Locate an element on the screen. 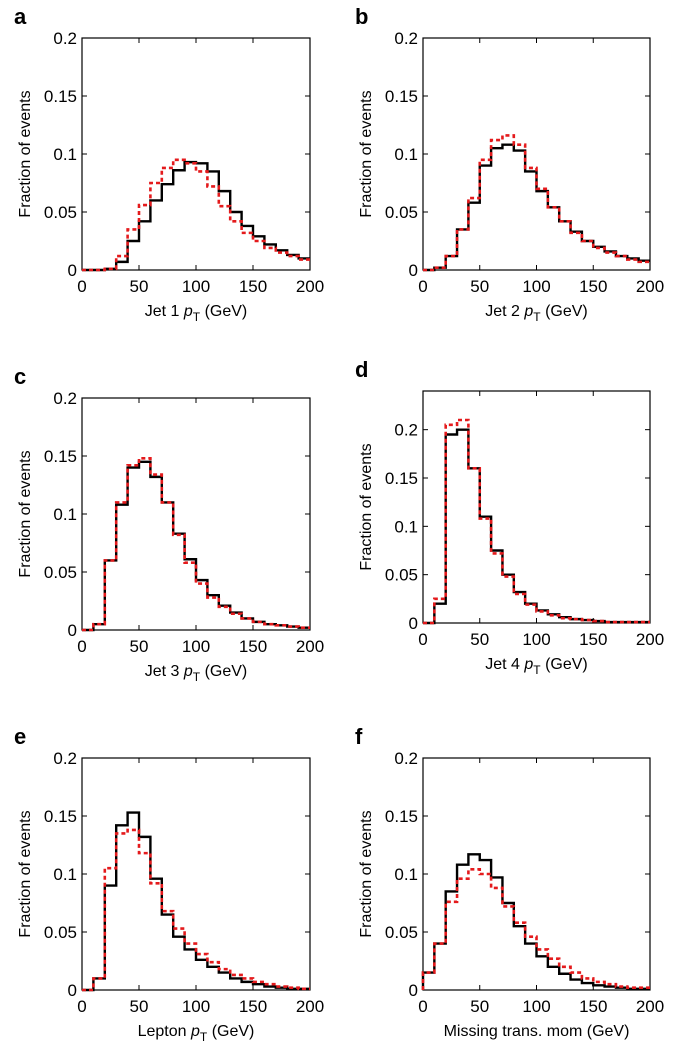  panel-letter: e is located at coordinates (20, 736).